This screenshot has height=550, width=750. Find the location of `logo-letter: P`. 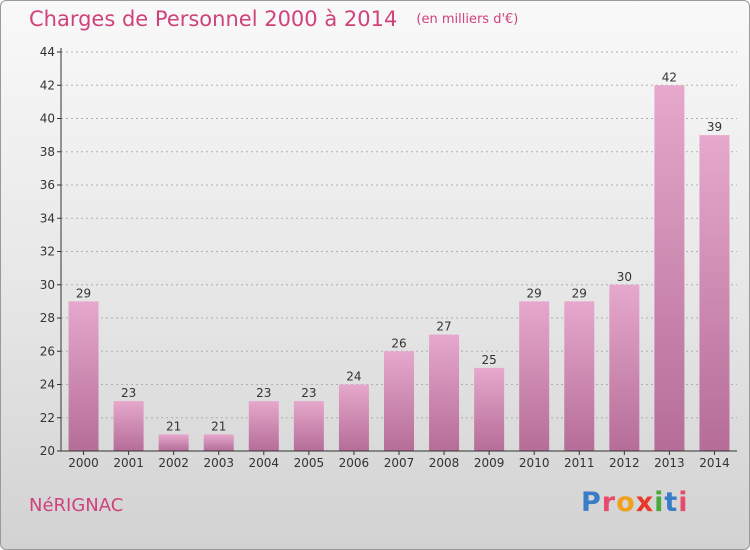

logo-letter: P is located at coordinates (591, 502).